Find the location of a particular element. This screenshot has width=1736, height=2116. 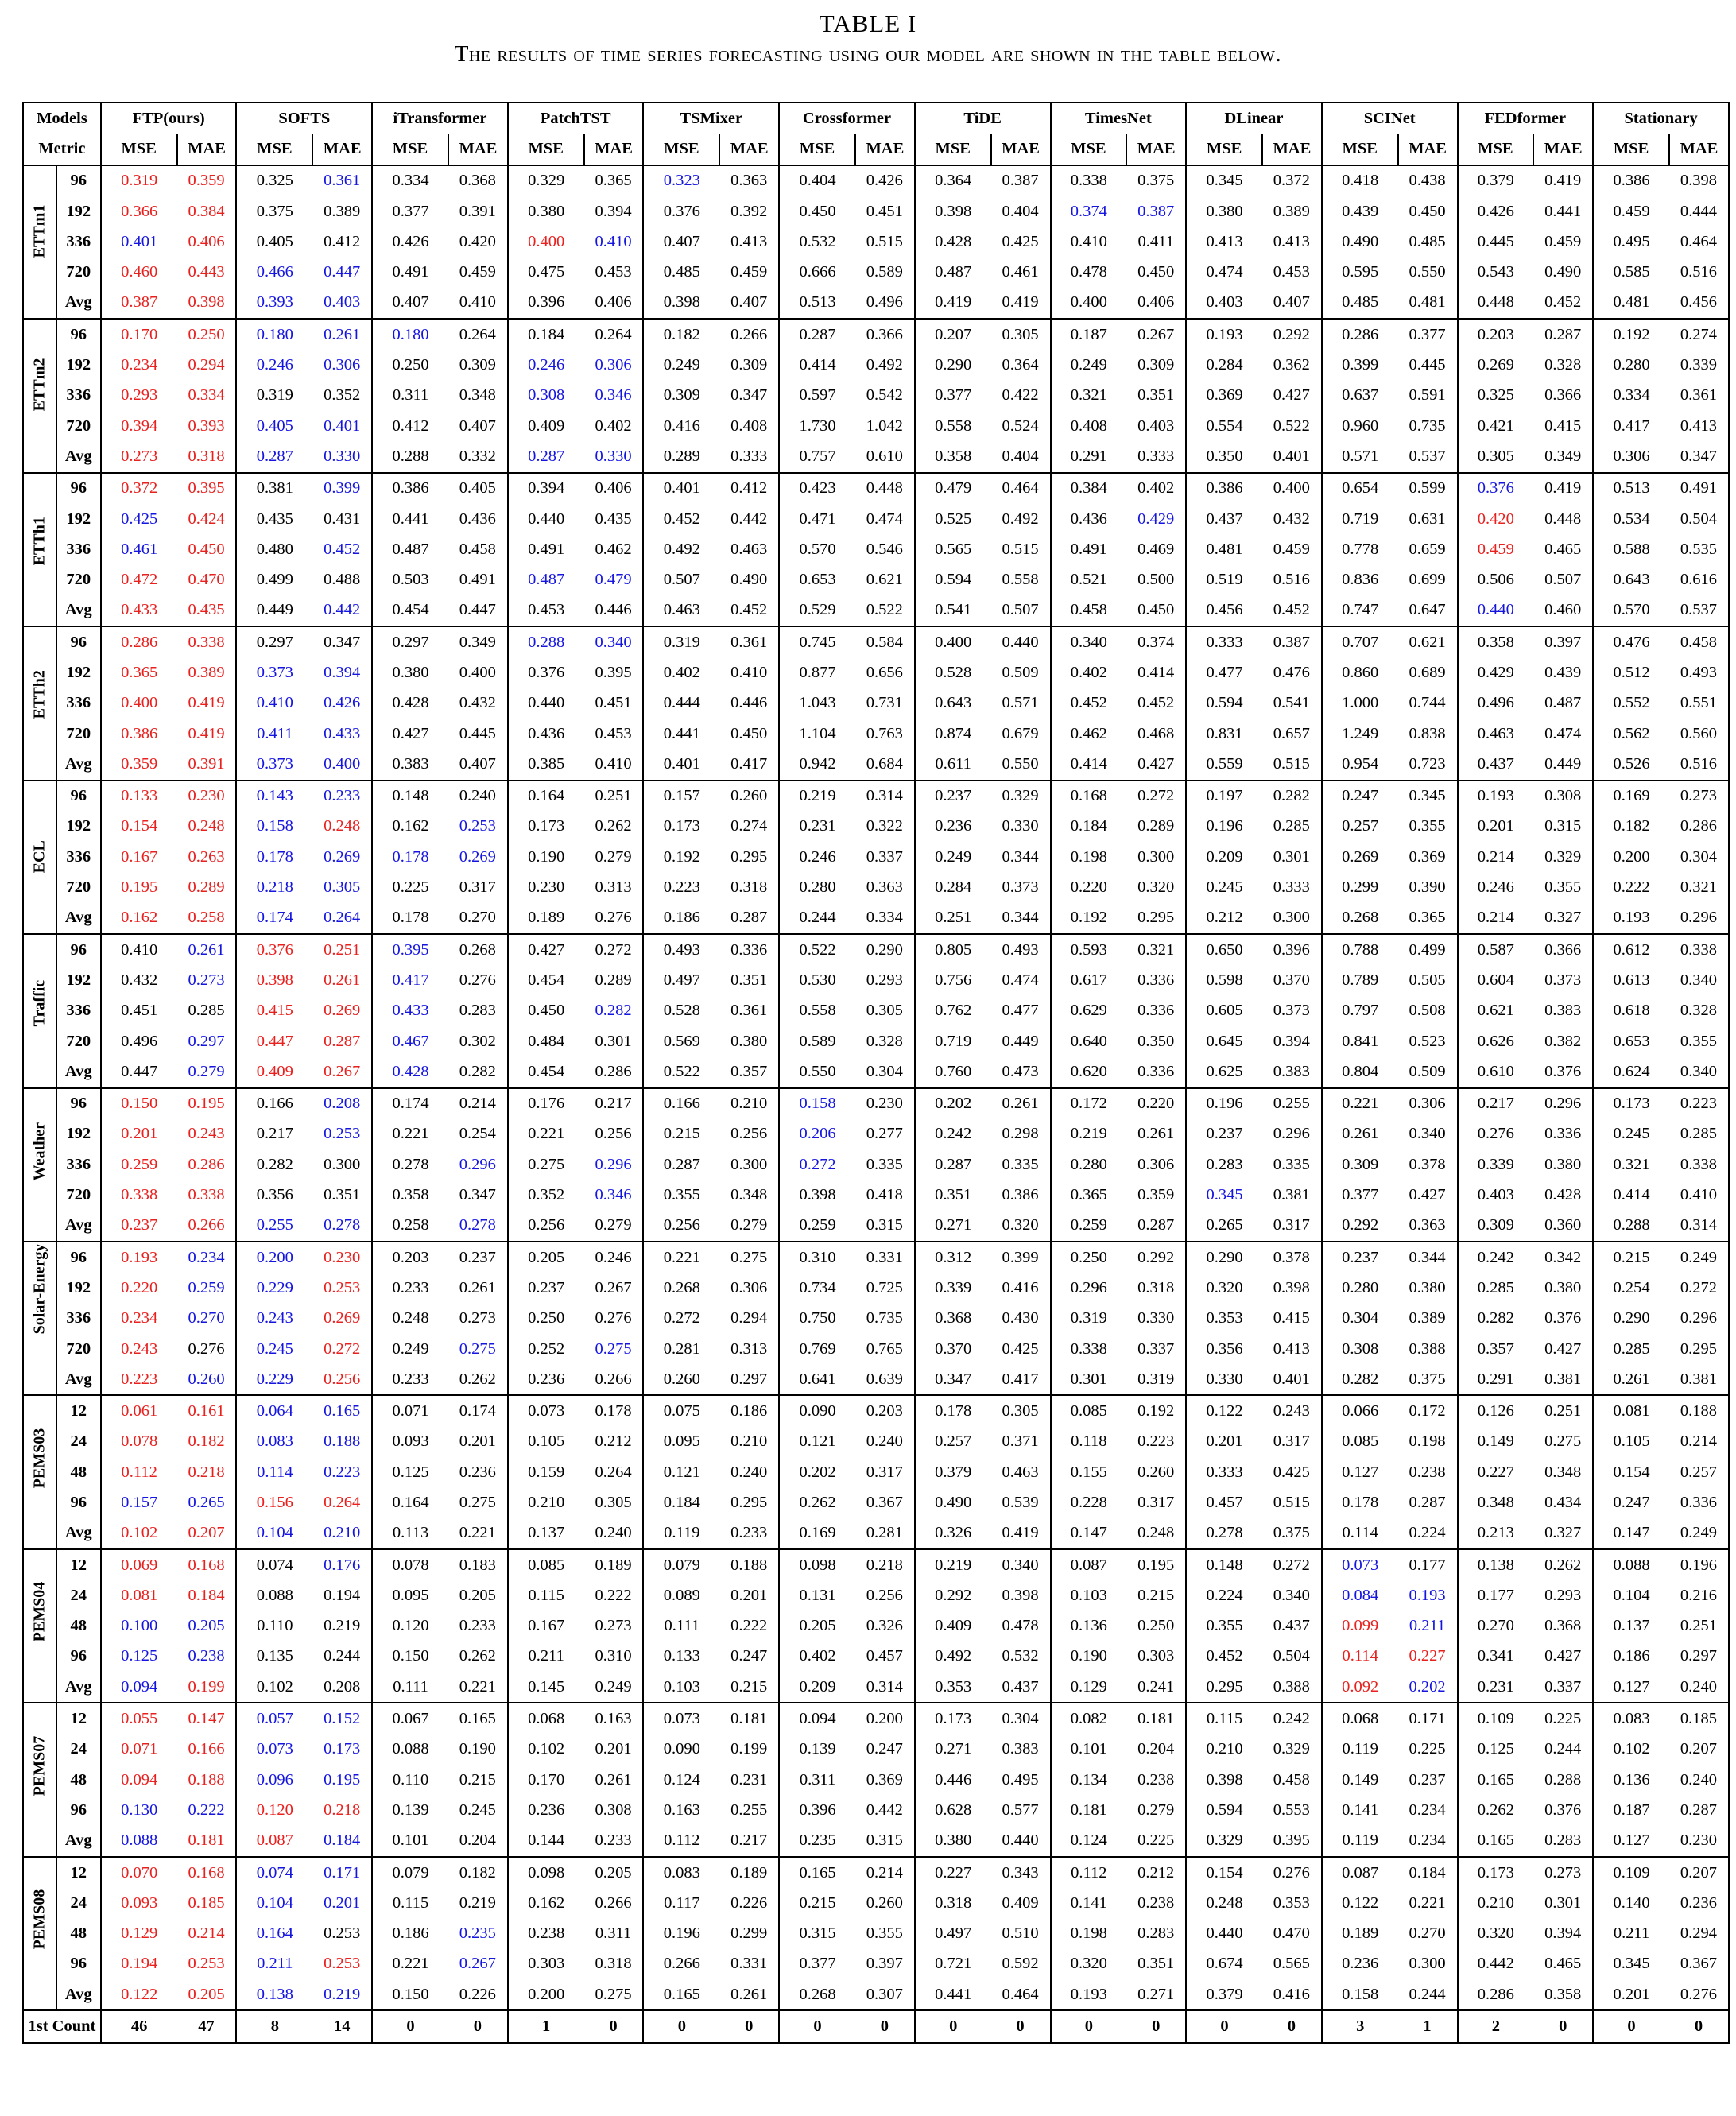

value-cell: 0.138 is located at coordinates (274, 1995).